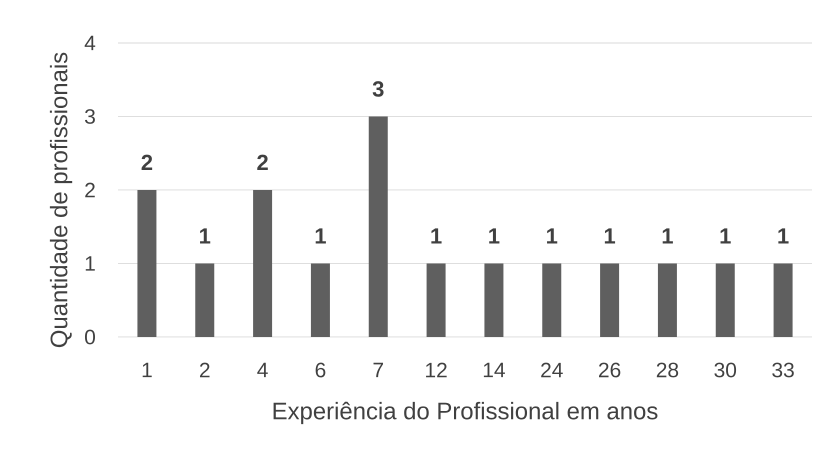  Describe the element at coordinates (89, 116) in the screenshot. I see `y-tick-label: 3` at that location.